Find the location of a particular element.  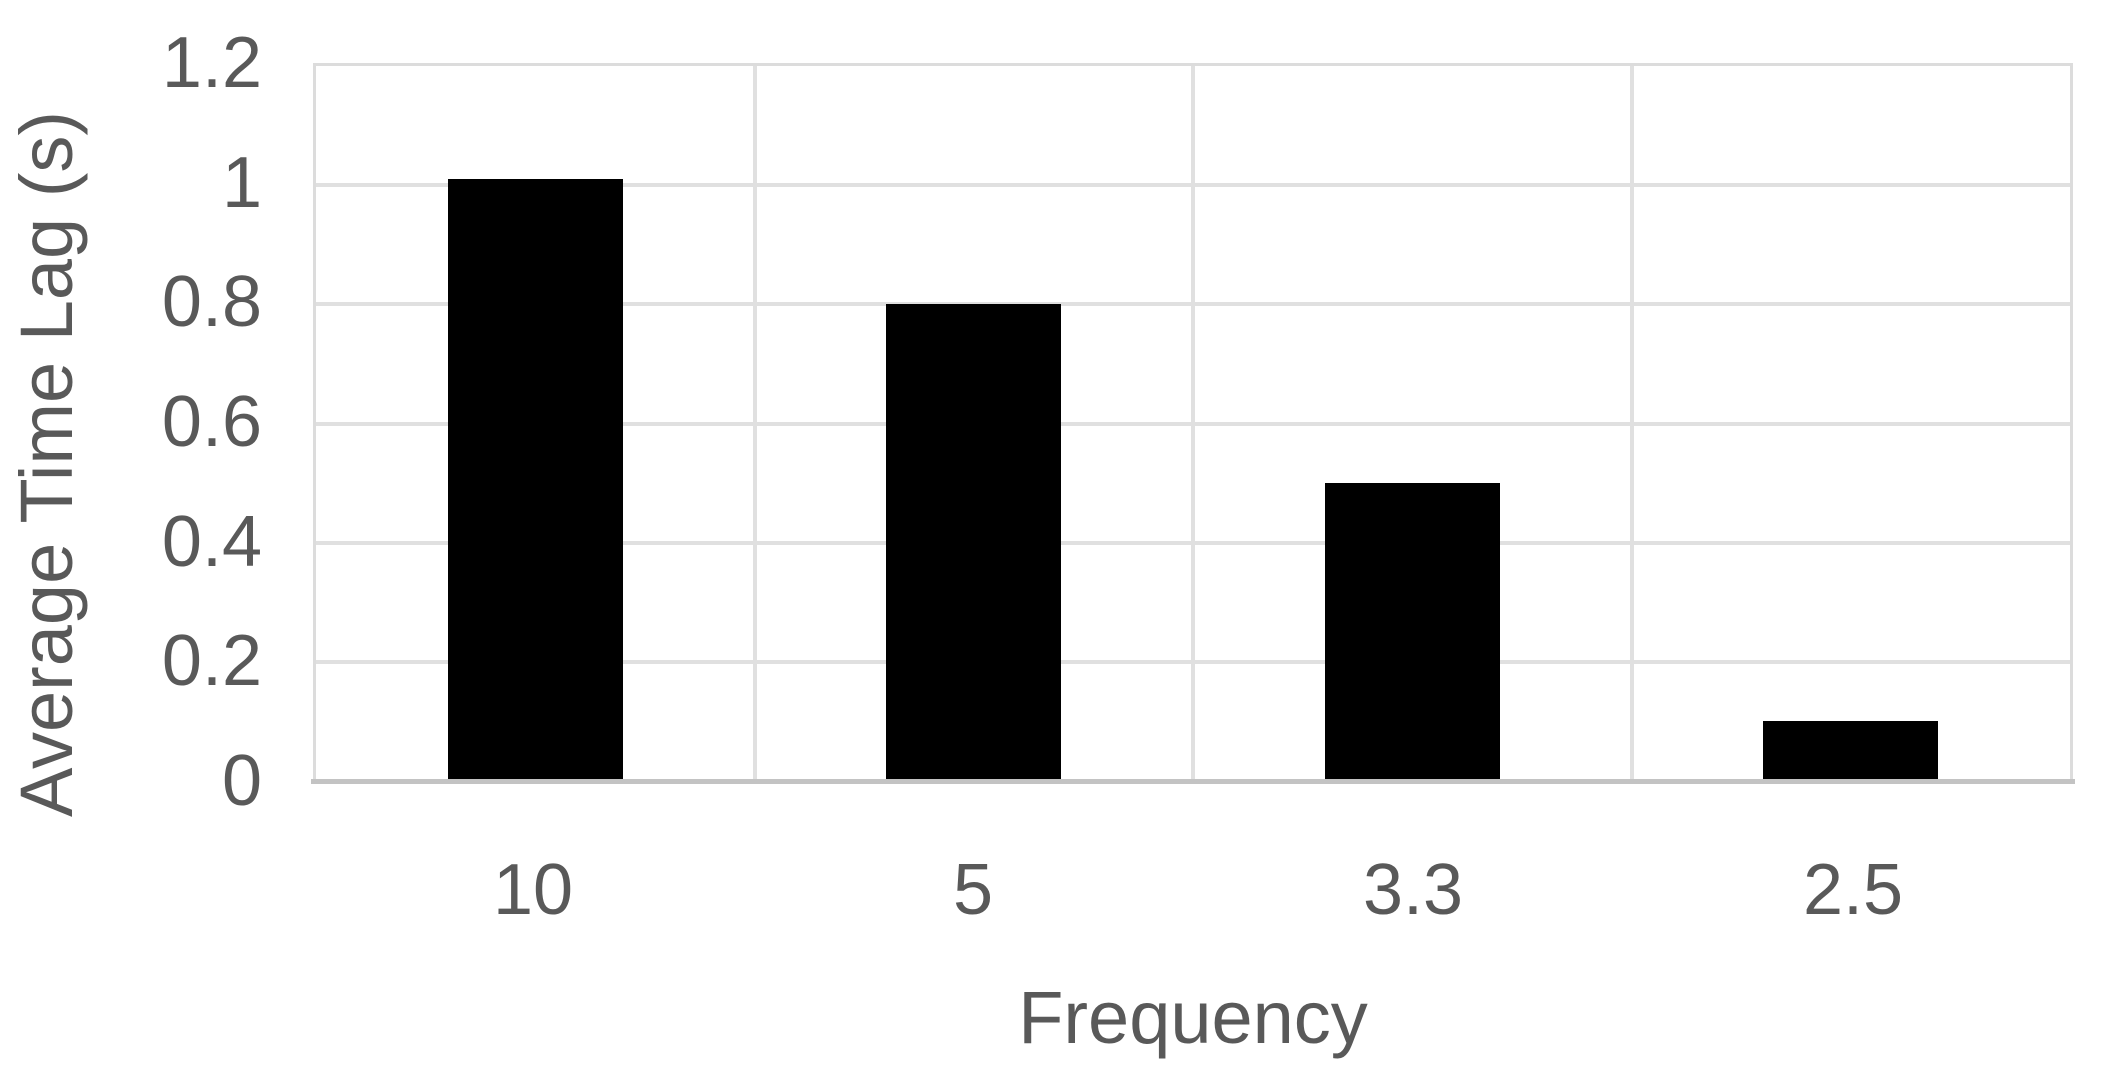

x-tick-label: 3.3 is located at coordinates (1413, 890).